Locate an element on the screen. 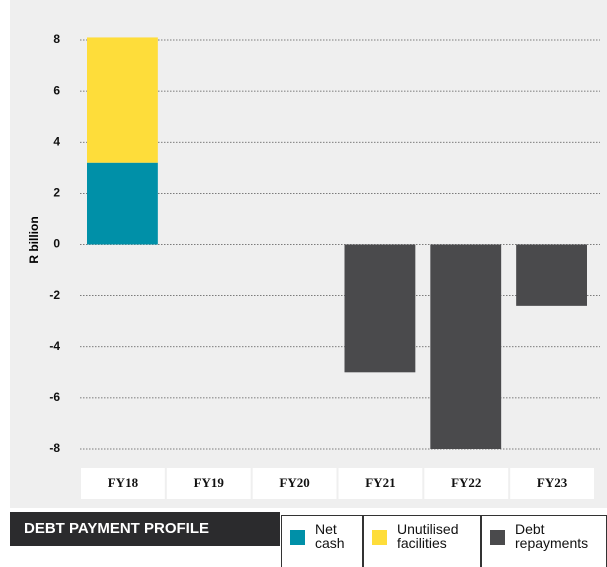 The width and height of the screenshot is (607, 567). legend-item: Unutilised facilities is located at coordinates (422, 541).